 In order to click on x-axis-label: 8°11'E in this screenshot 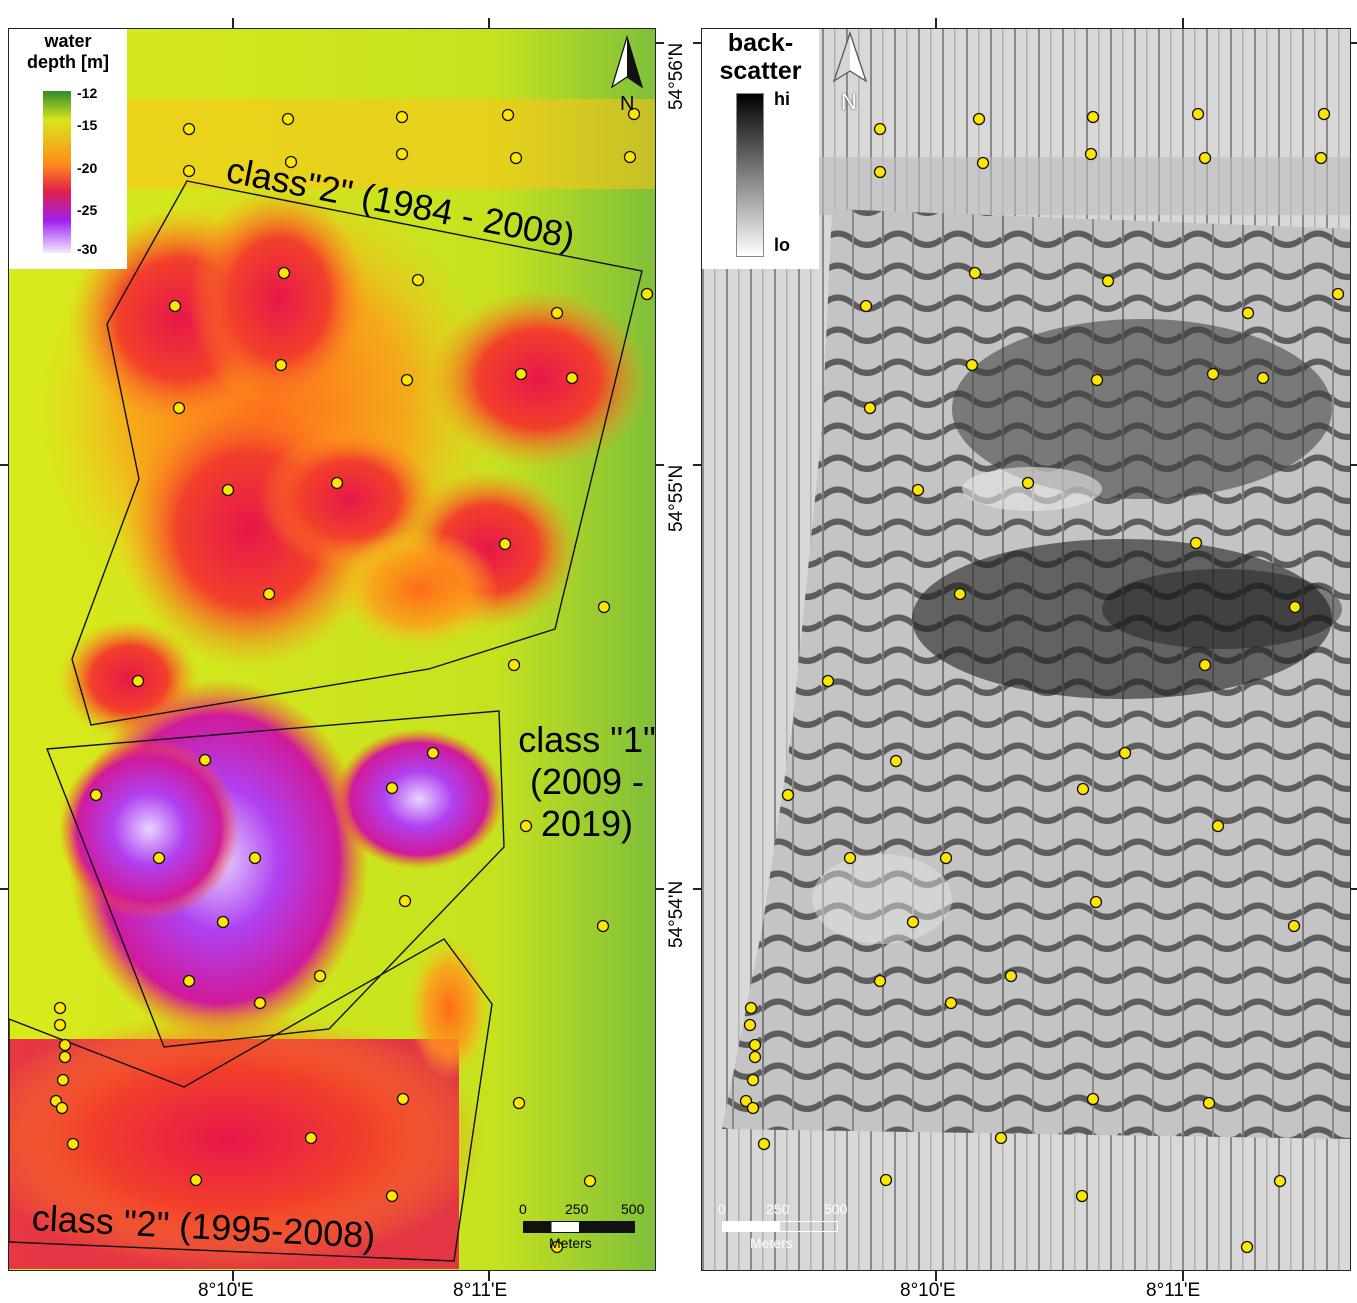, I will do `click(480, 1290)`.